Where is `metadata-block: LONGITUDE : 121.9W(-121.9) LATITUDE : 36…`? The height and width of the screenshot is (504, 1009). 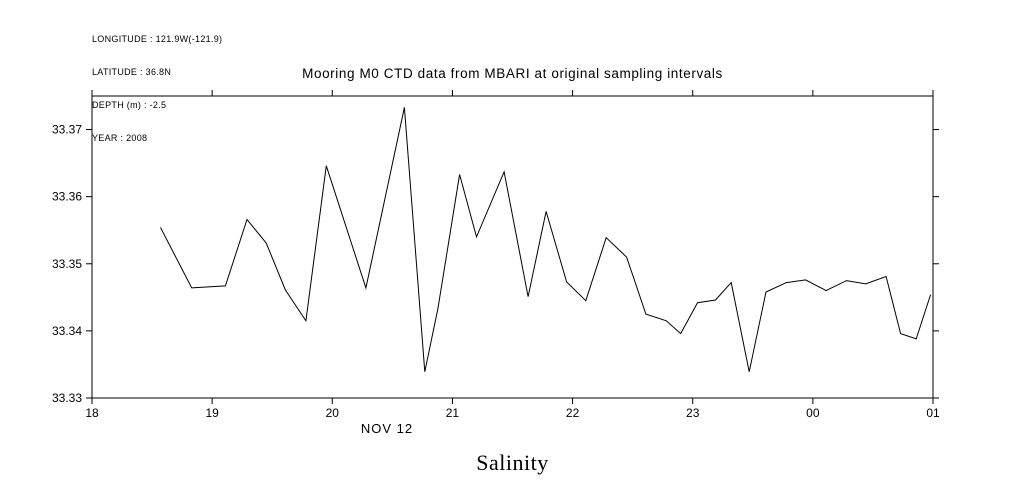 metadata-block: LONGITUDE : 121.9W(-121.9) LATITUDE : 36… is located at coordinates (157, 89).